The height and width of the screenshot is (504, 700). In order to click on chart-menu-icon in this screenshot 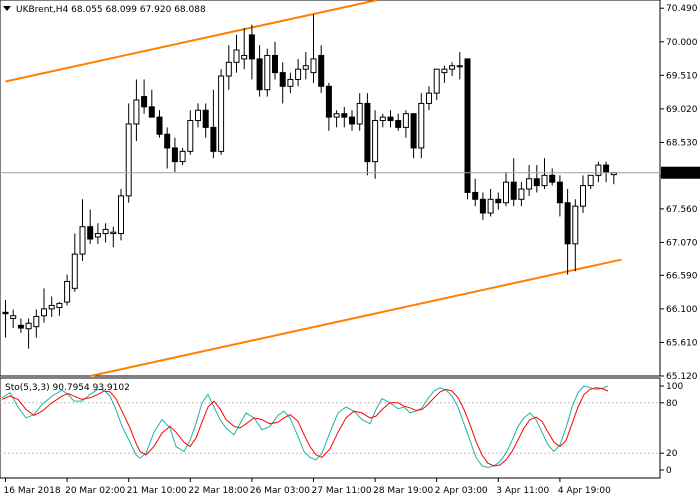, I will do `click(7, 8)`.